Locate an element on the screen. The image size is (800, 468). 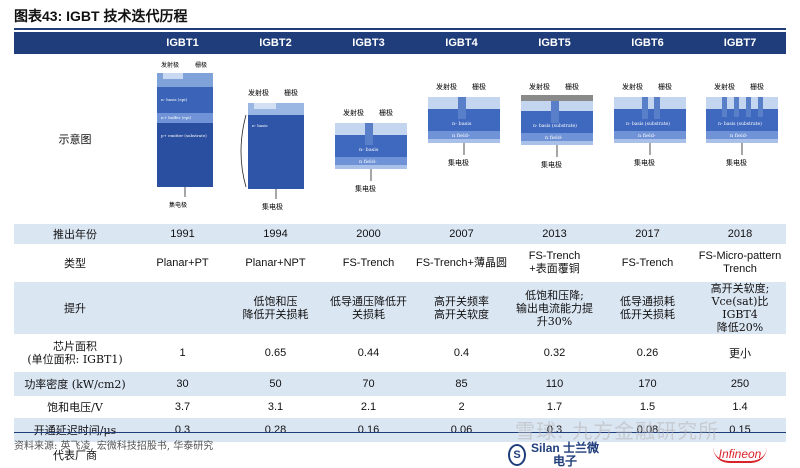
cell: 低饱和压降; 输出电流能力提 升30% is located at coordinates (554, 308).